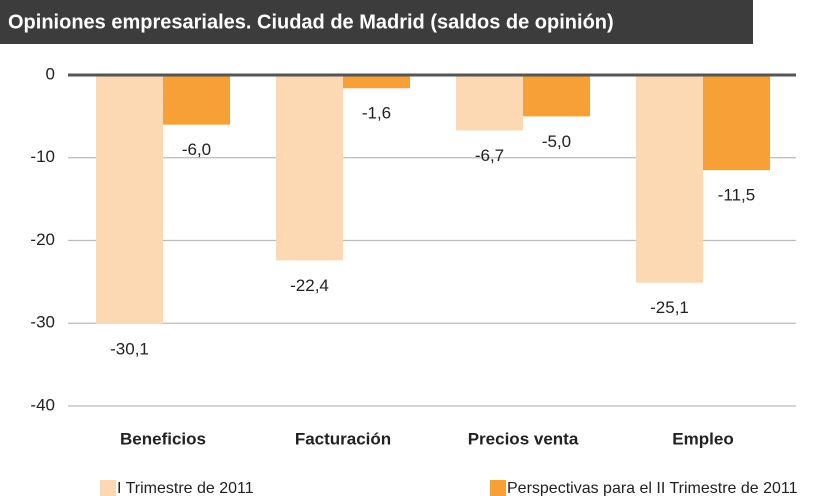  Describe the element at coordinates (523, 438) in the screenshot. I see `x-tick-label: Precios venta` at that location.